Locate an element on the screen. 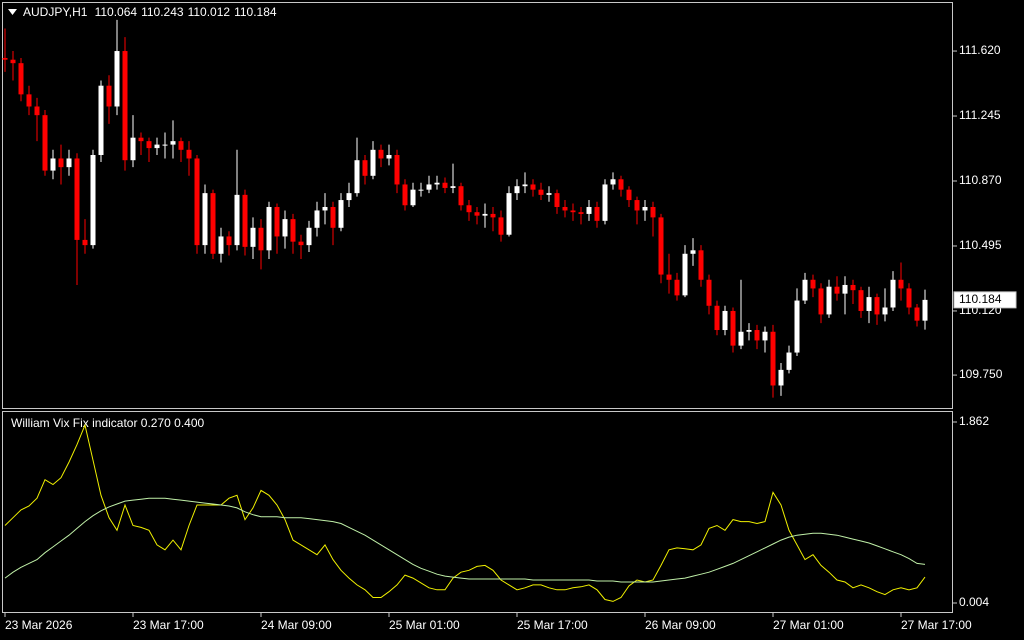 This screenshot has width=1024, height=640. symbol: AUDJPY,H1 is located at coordinates (55, 12).